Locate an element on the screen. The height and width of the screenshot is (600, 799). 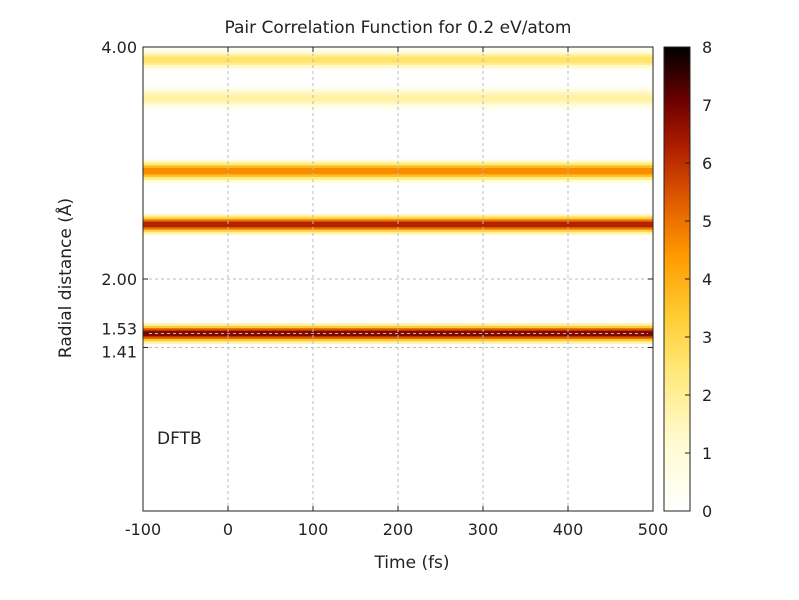
y-tick-label-2: 2.00 is located at coordinates (119, 279).